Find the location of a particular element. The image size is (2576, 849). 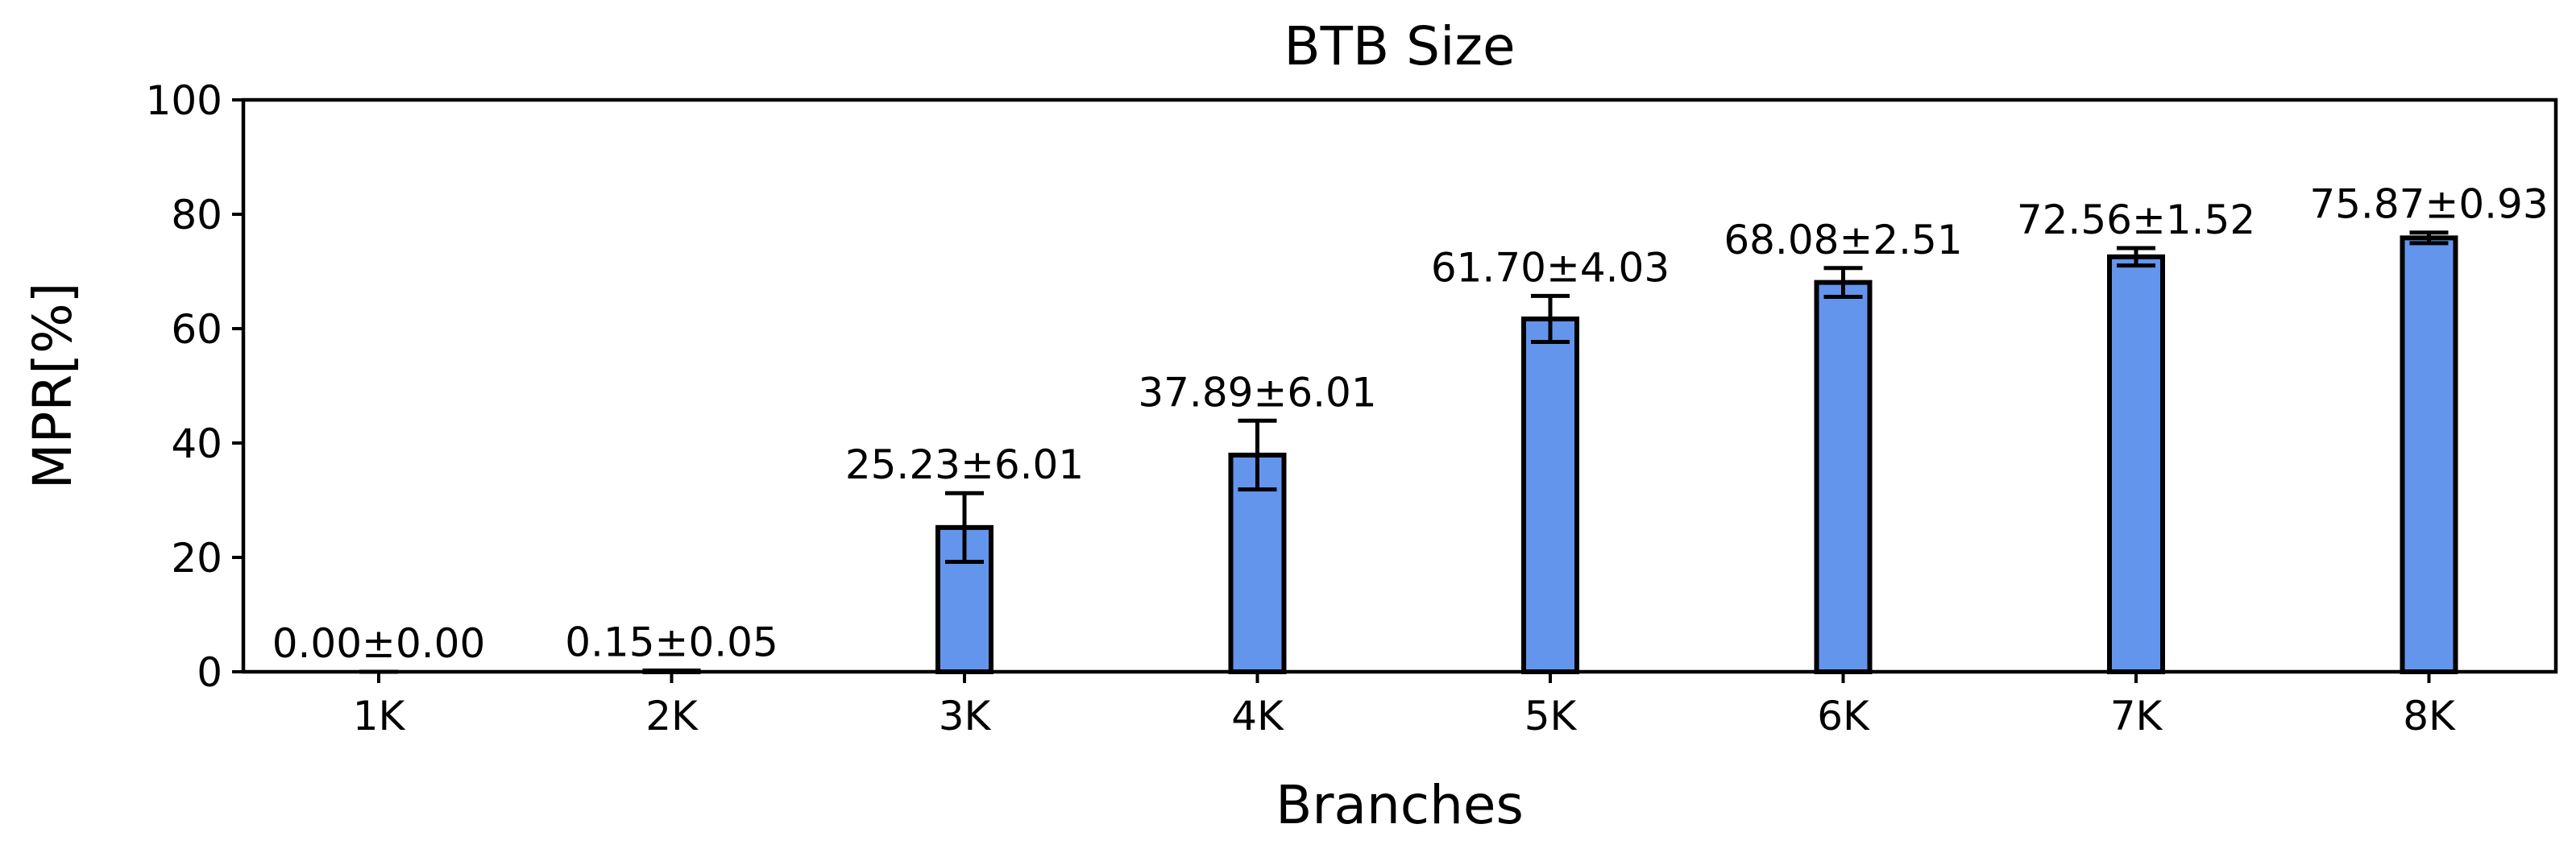

error-bar-6K is located at coordinates (1843, 282).